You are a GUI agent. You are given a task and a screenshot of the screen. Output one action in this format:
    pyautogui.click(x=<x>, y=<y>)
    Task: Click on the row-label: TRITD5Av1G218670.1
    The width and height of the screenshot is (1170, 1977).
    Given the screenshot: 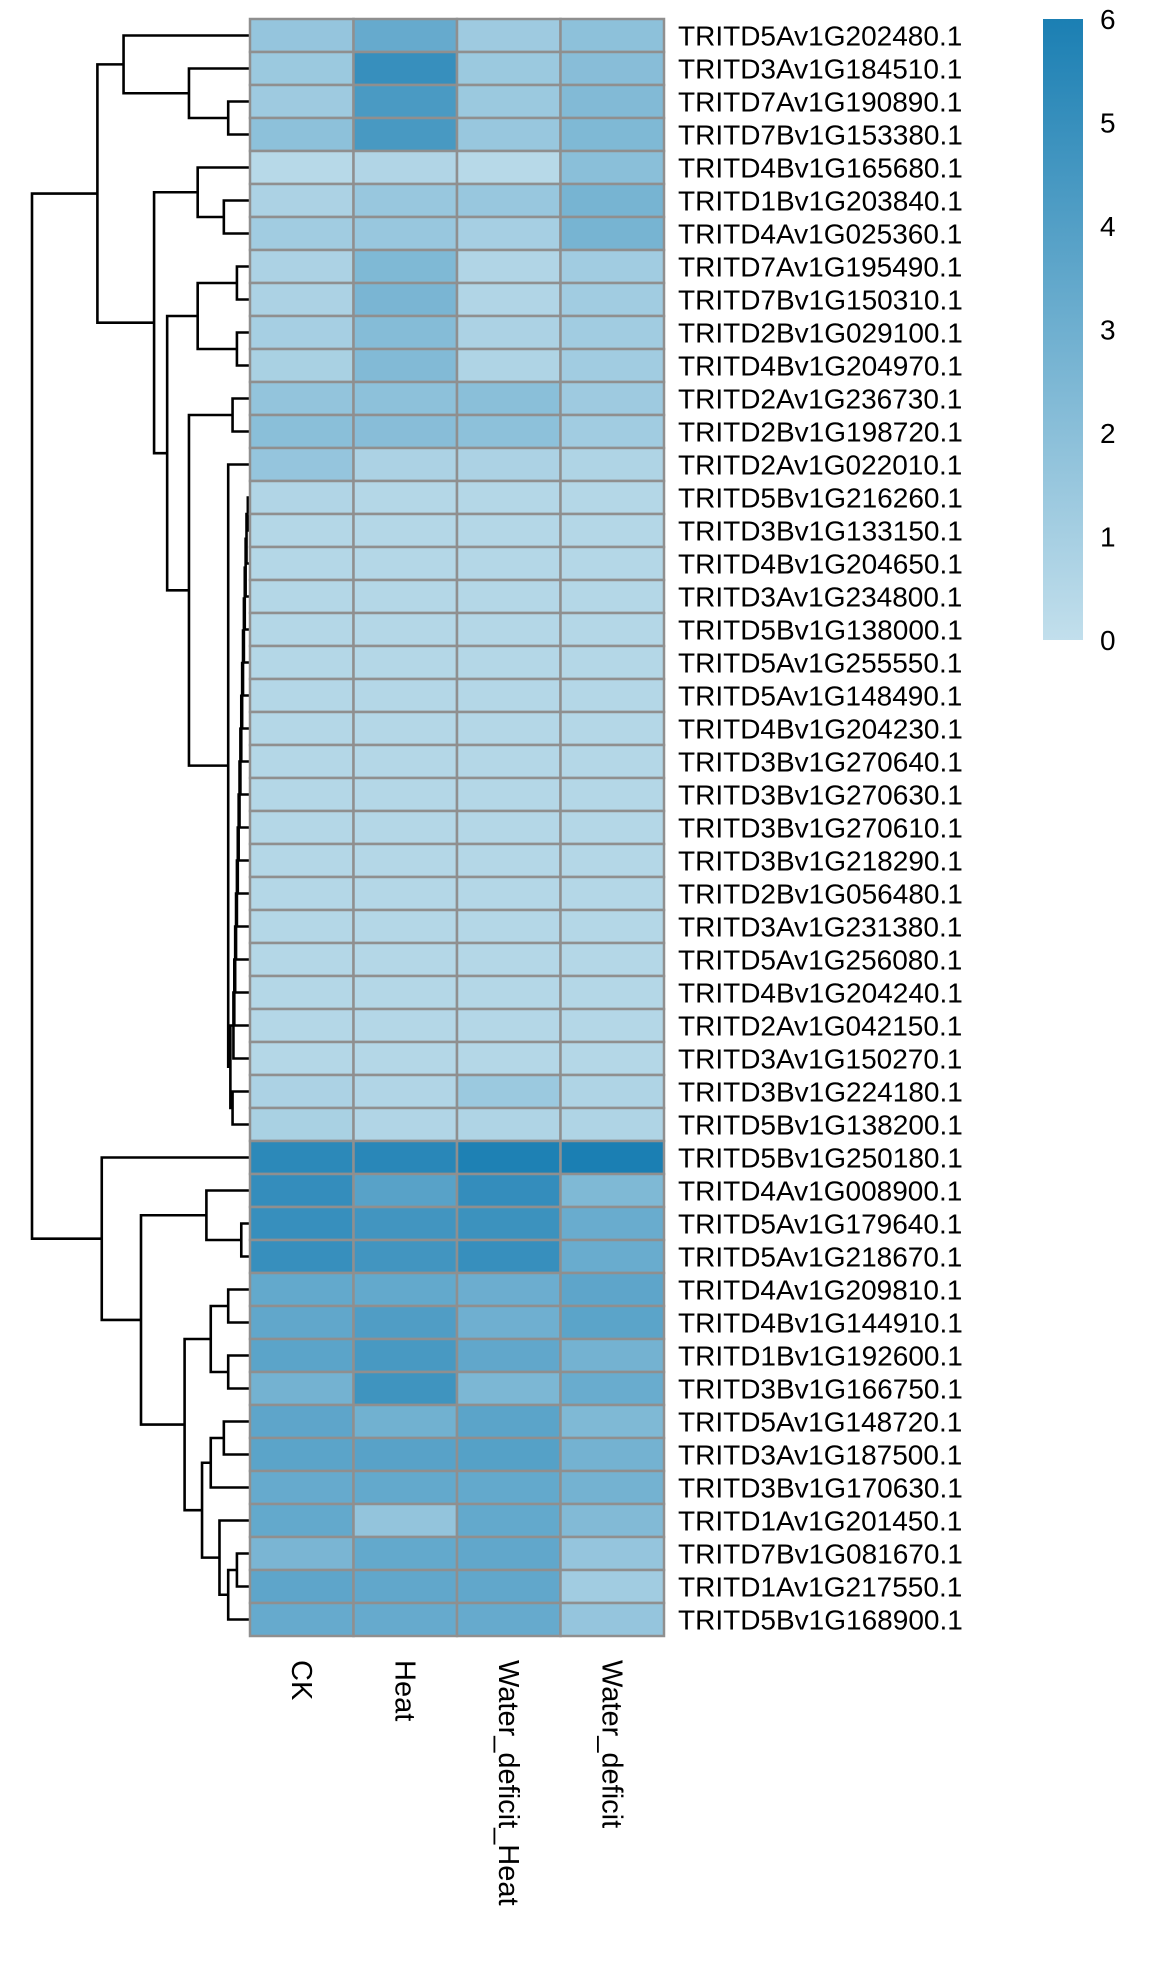 What is the action you would take?
    pyautogui.click(x=820, y=1257)
    